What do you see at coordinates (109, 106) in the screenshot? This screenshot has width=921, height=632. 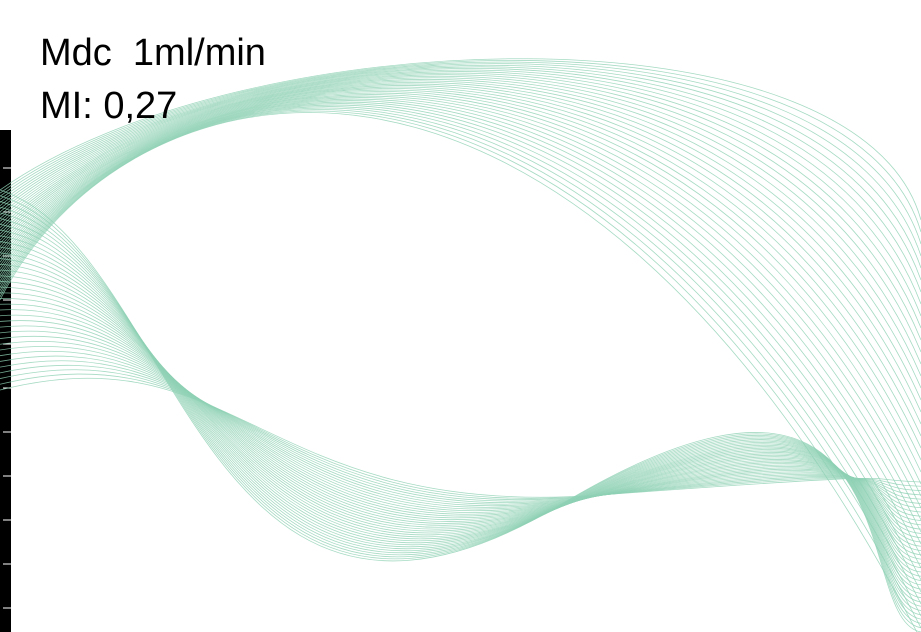 I see `text-line: MI: 0,27` at bounding box center [109, 106].